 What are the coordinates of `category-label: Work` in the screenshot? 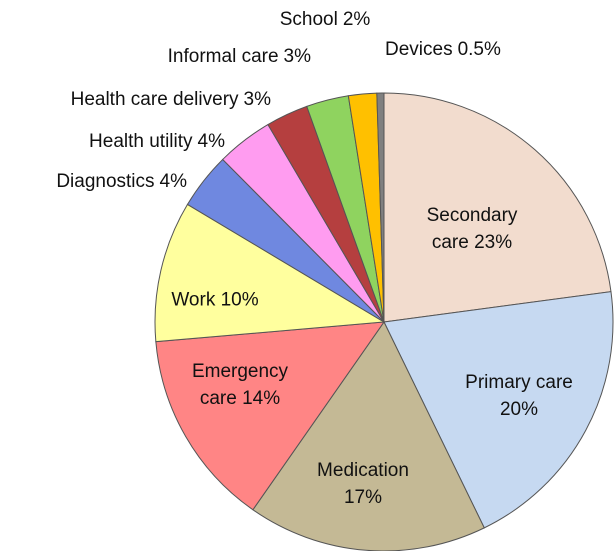 It's located at (193, 300).